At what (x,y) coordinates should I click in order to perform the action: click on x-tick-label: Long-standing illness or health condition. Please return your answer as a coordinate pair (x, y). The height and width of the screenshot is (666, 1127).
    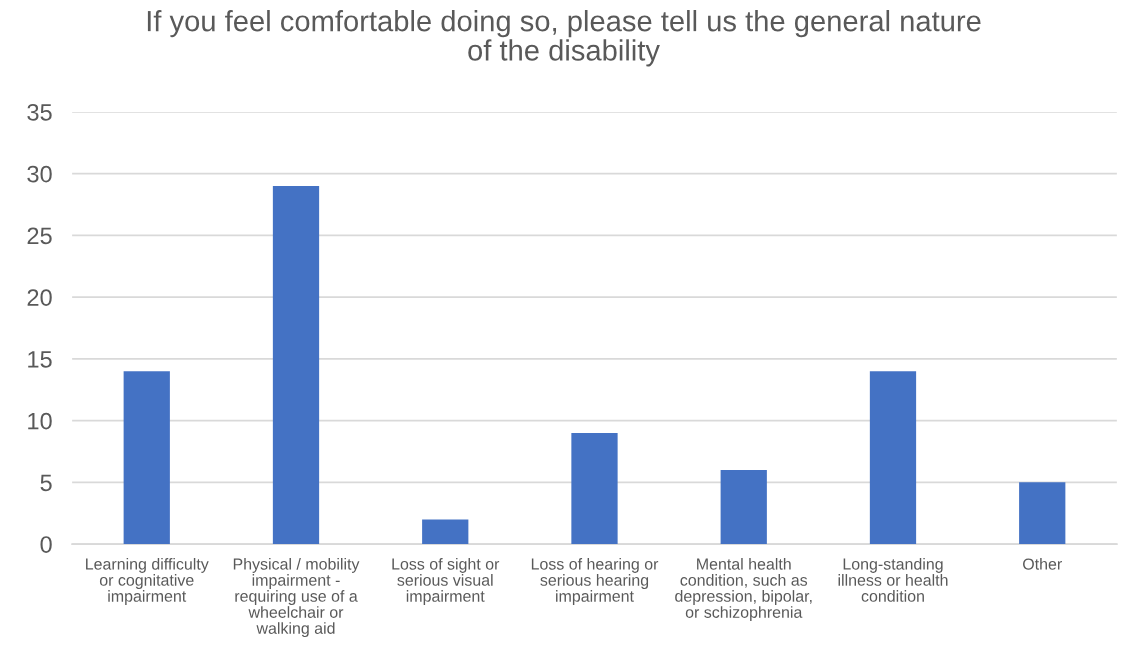
    Looking at the image, I should click on (893, 580).